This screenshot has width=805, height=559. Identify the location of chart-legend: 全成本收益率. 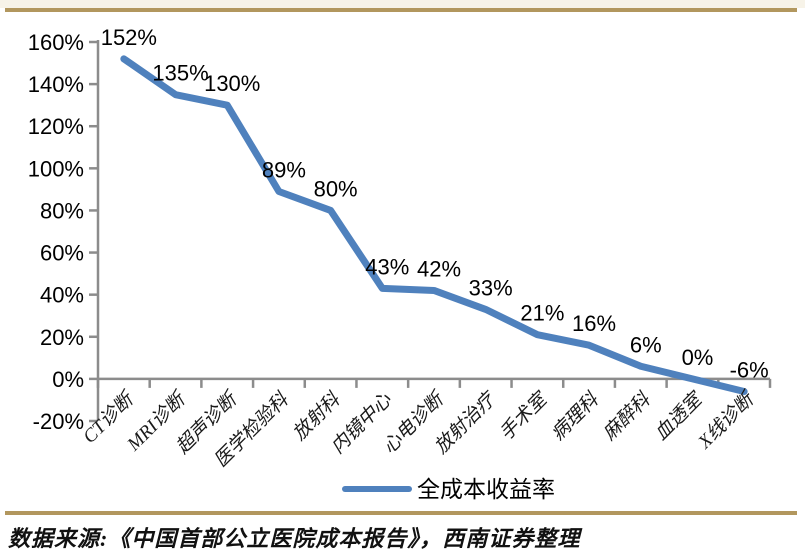
(448, 489).